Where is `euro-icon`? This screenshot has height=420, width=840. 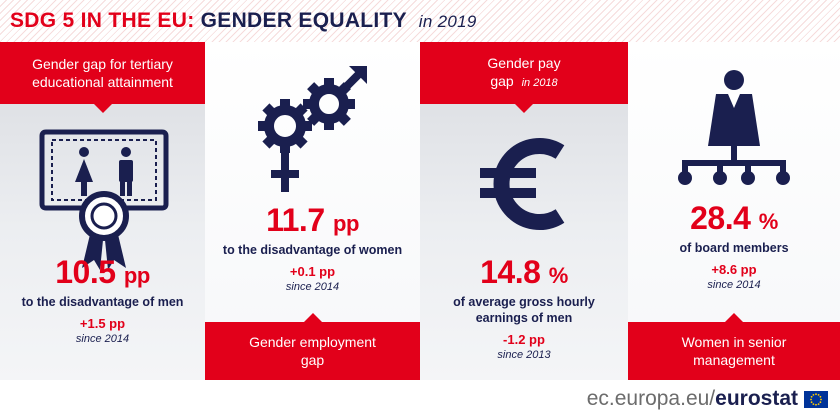
euro-icon is located at coordinates (522, 184).